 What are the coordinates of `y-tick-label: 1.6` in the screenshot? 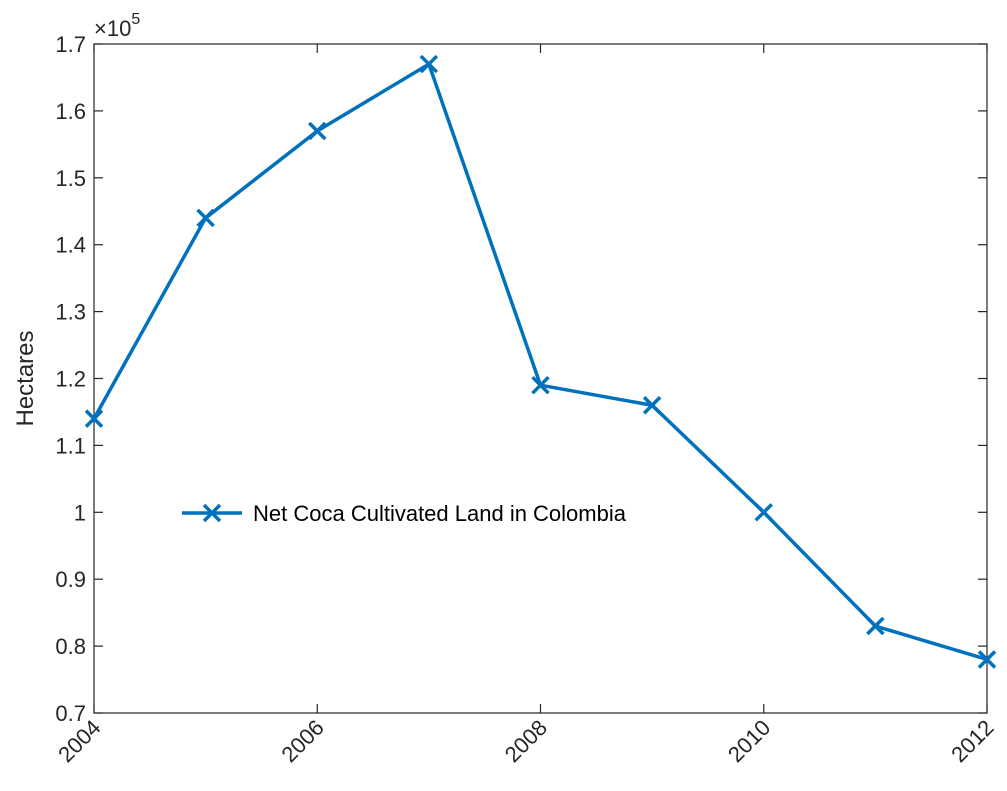 It's located at (70, 111).